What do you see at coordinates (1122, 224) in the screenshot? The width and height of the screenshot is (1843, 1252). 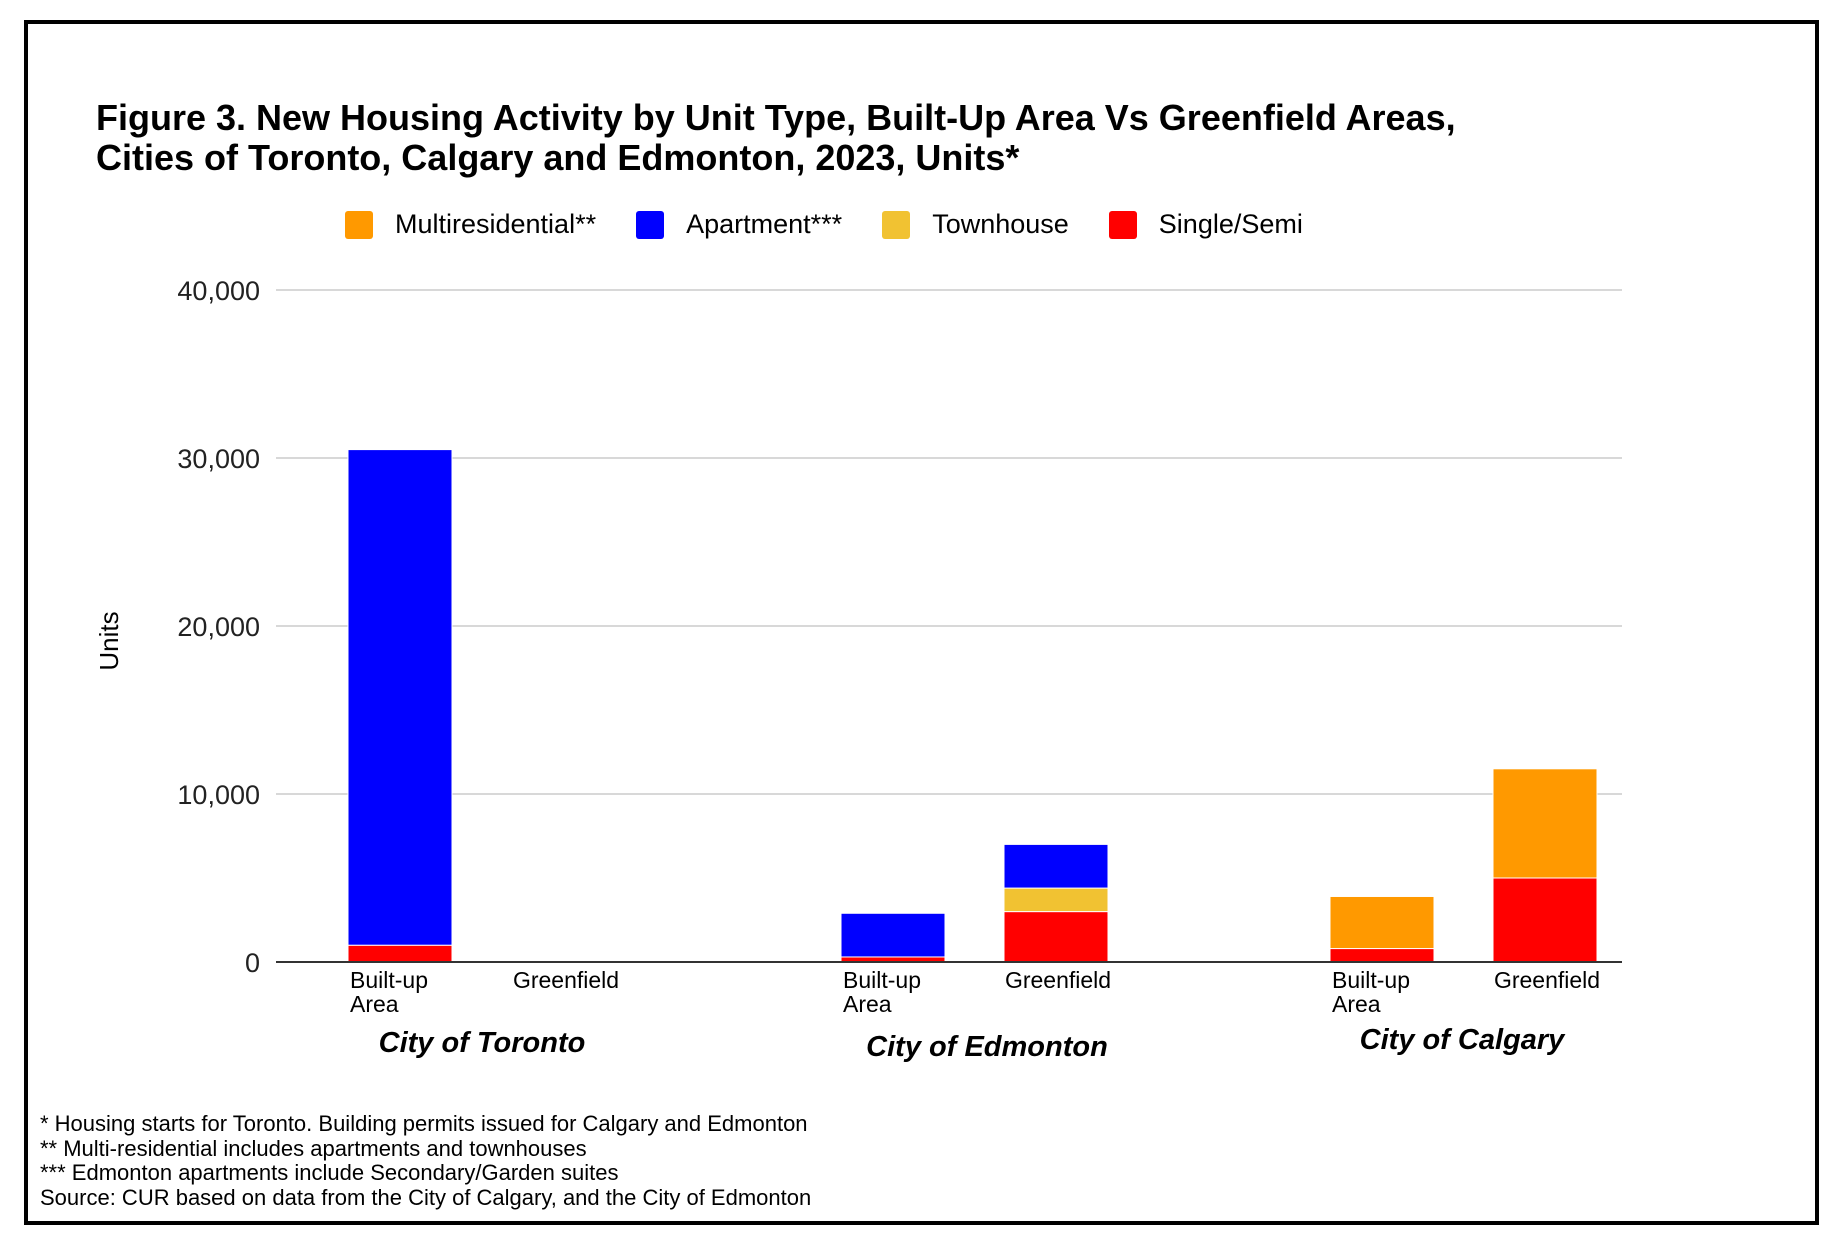 I see `legend-swatch-single-semi` at bounding box center [1122, 224].